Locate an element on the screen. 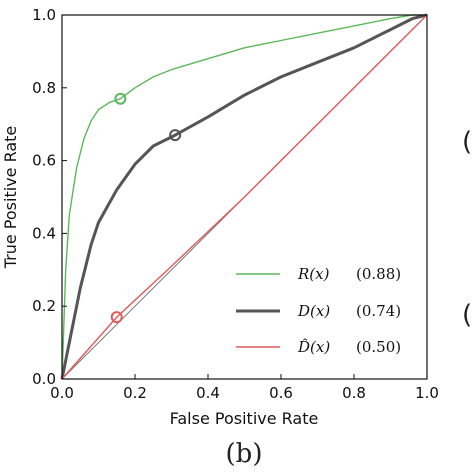 This screenshot has width=474, height=474. x-tick-label: 0.8 is located at coordinates (354, 393).